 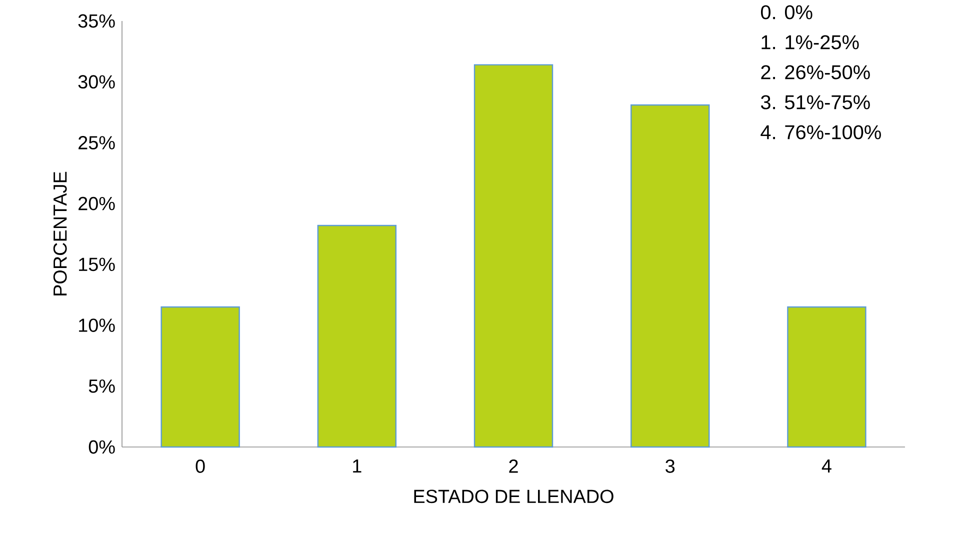 I want to click on annotation: 3. 51%-75%, so click(x=815, y=102).